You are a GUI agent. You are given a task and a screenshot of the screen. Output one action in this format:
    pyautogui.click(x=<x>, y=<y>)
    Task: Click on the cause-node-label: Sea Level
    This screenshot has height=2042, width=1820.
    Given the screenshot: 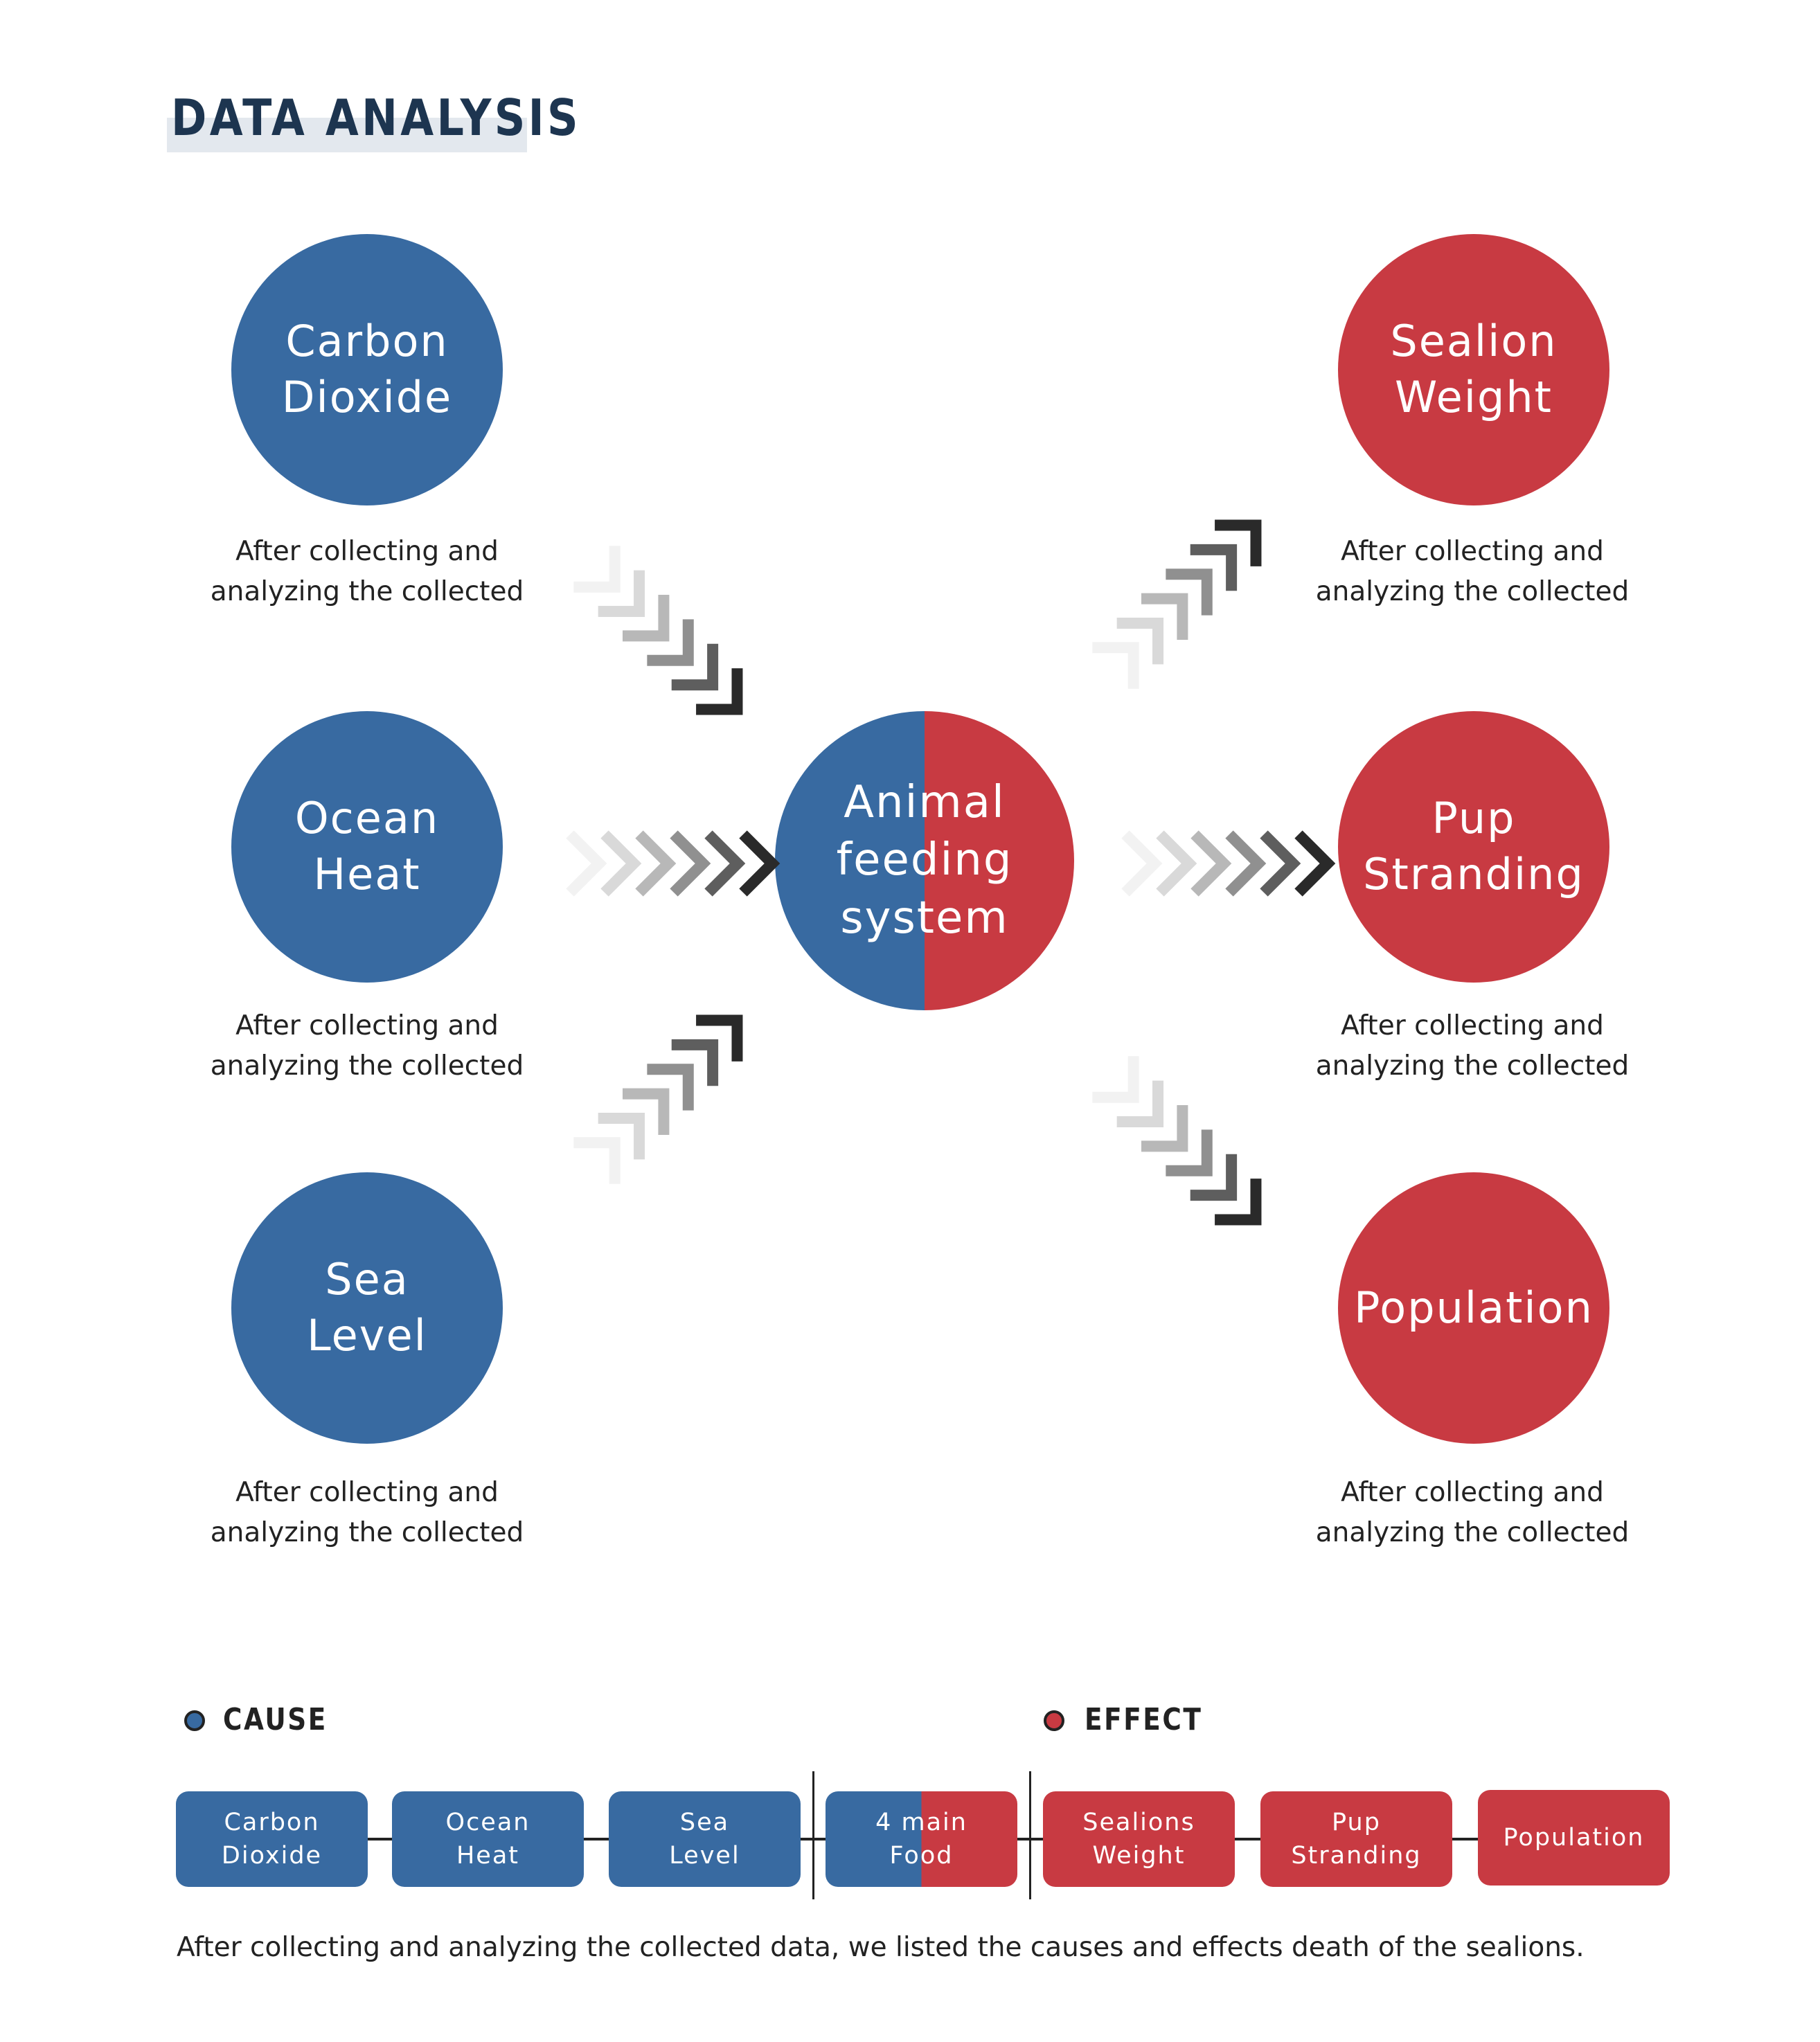 What is the action you would take?
    pyautogui.click(x=367, y=1307)
    